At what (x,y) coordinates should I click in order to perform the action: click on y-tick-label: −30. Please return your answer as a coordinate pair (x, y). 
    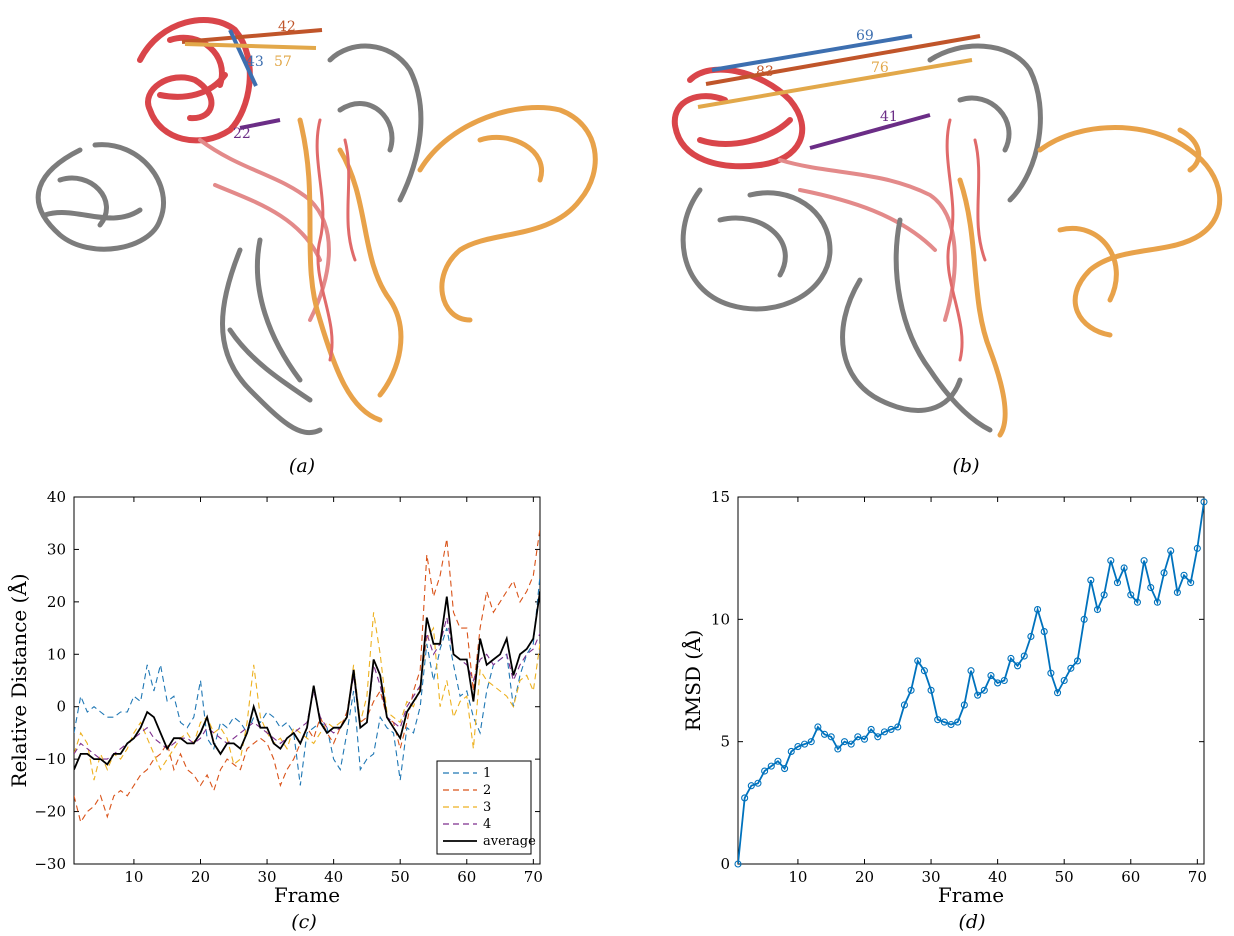
    Looking at the image, I should click on (50, 864).